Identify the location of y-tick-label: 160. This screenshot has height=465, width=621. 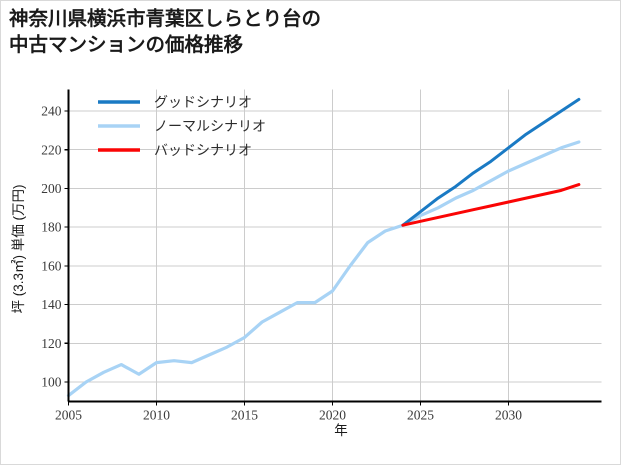
(51, 265).